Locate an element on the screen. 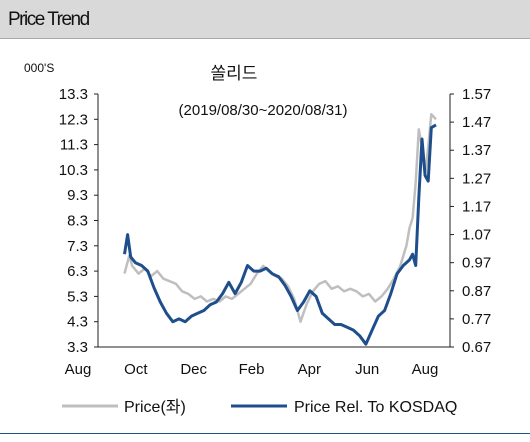 This screenshot has width=530, height=442. y-left-tick-label: 3.3 is located at coordinates (77, 347).